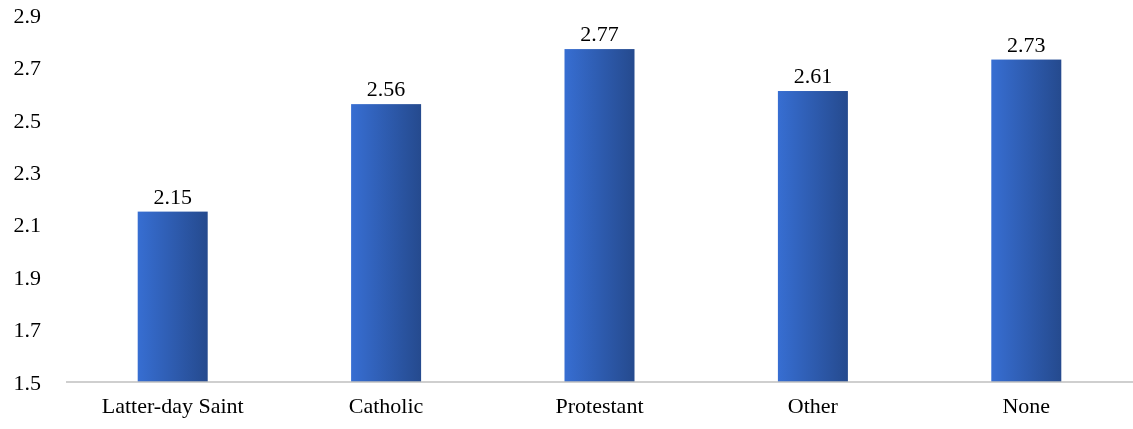  I want to click on data-label: 2.56, so click(386, 89).